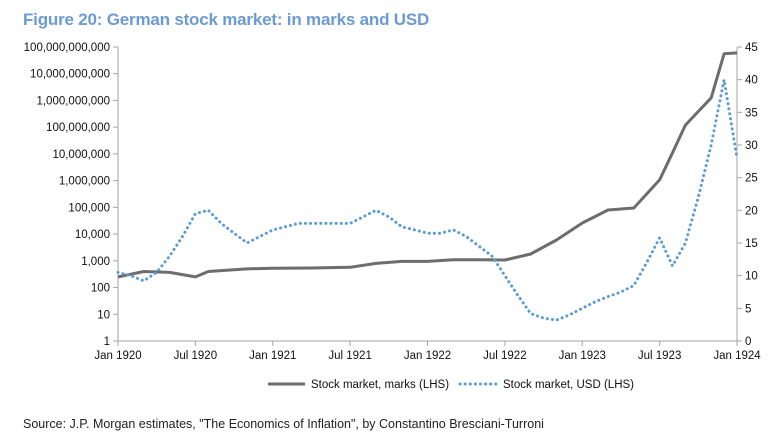  Describe the element at coordinates (504, 356) in the screenshot. I see `x-tick-label: Jul 1922` at that location.